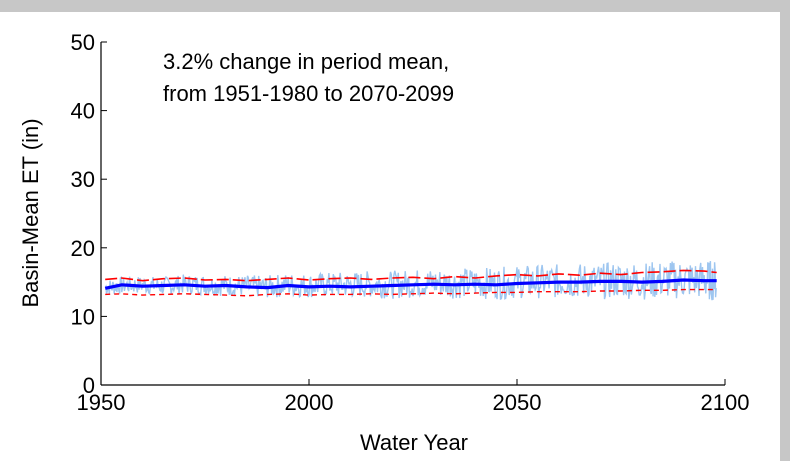 This screenshot has width=790, height=461. What do you see at coordinates (306, 61) in the screenshot?
I see `annotation-line-1: 3.2% change in period mean,` at bounding box center [306, 61].